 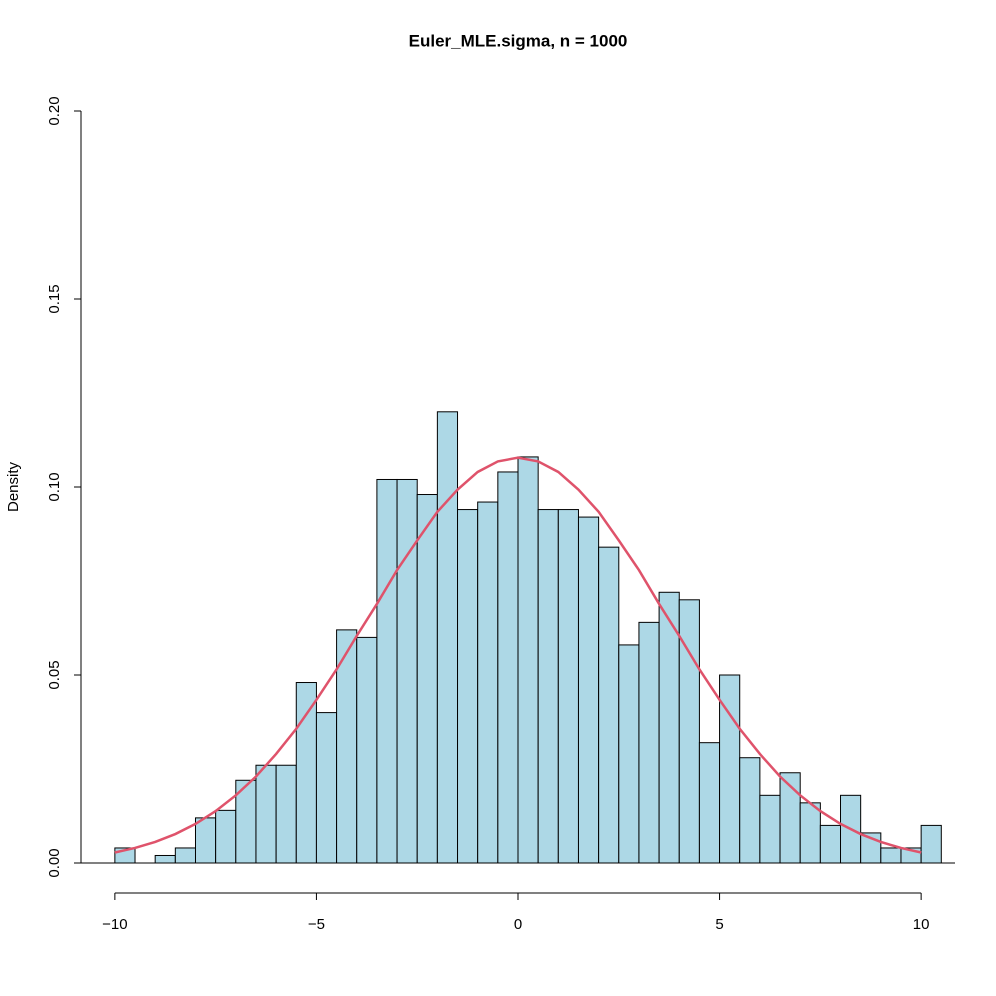 What do you see at coordinates (518, 924) in the screenshot?
I see `x-tick-label: 0` at bounding box center [518, 924].